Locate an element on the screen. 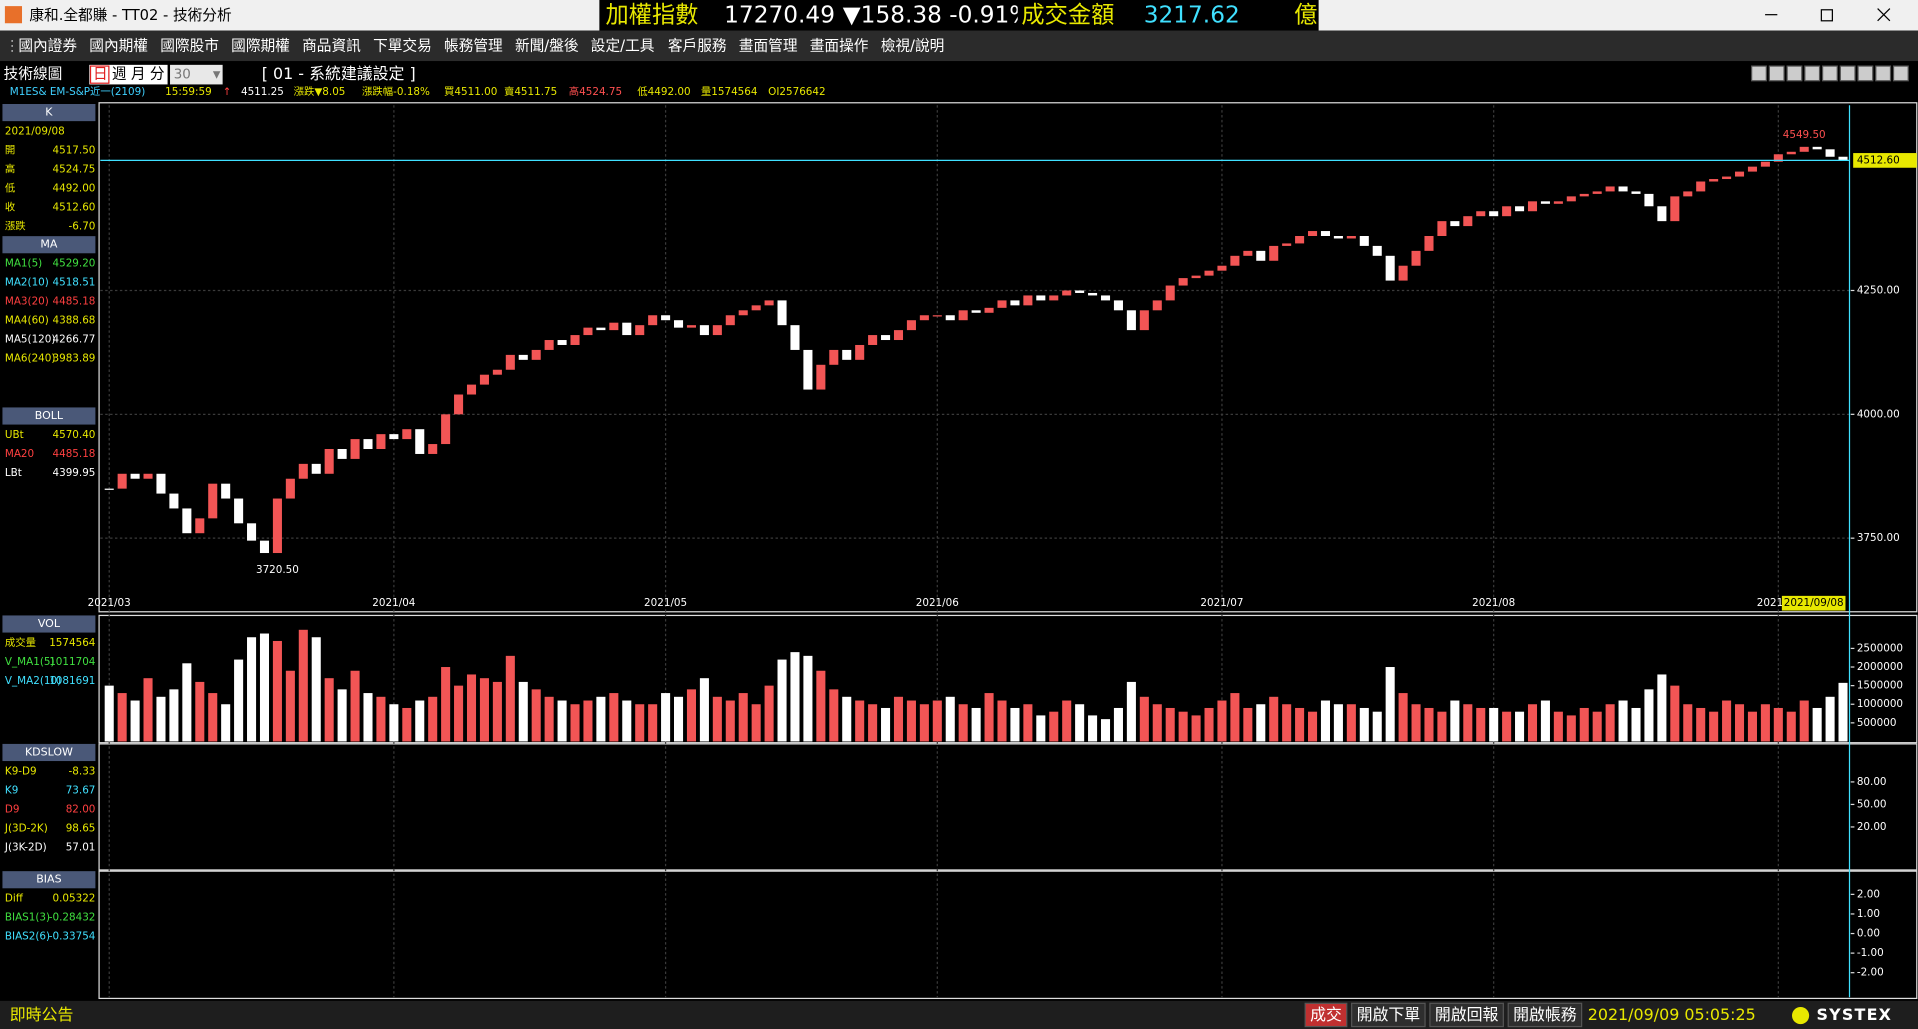  interval-select is located at coordinates (196, 74).